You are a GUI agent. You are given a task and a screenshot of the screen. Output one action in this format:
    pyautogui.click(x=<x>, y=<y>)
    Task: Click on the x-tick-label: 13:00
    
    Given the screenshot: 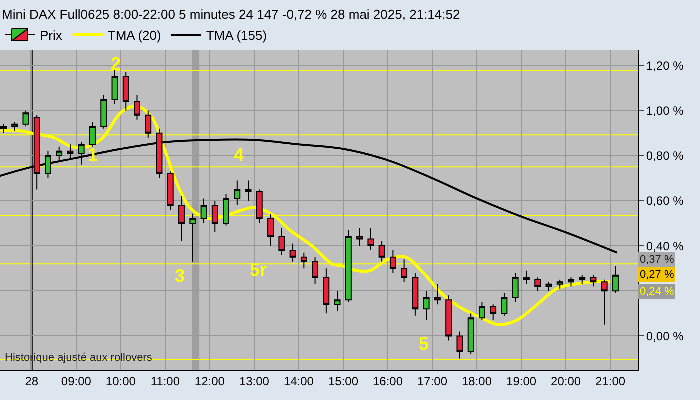 What is the action you would take?
    pyautogui.click(x=254, y=381)
    